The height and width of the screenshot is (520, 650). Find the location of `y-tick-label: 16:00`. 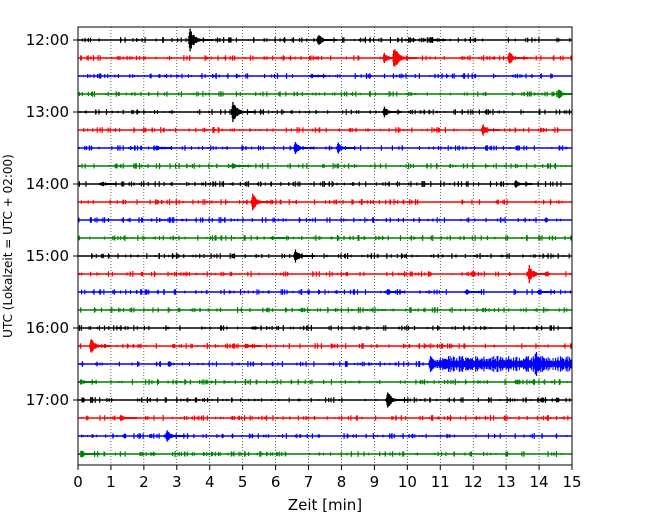

y-tick-label: 16:00 is located at coordinates (47, 328).